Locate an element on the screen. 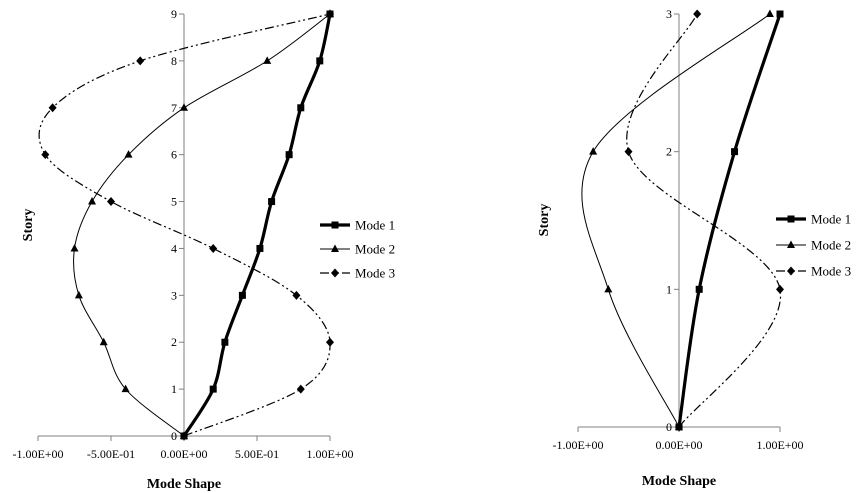 The width and height of the screenshot is (867, 493). y-tick-label: 5 is located at coordinates (174, 202).